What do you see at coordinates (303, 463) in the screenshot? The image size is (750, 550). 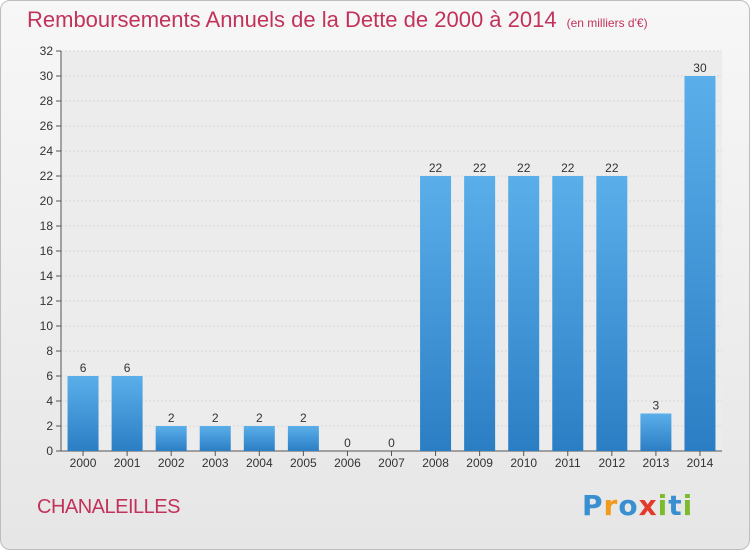 I see `x-tick-label: 2005` at bounding box center [303, 463].